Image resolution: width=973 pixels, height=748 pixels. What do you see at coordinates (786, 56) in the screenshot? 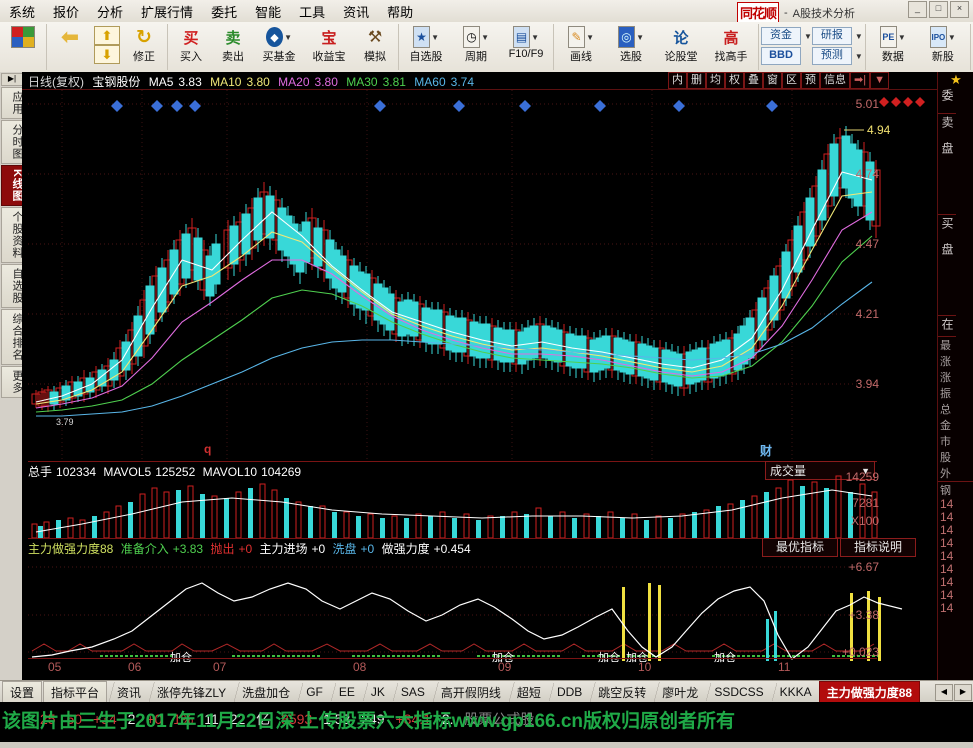
I see `bbd-button: BBD` at bounding box center [786, 56].